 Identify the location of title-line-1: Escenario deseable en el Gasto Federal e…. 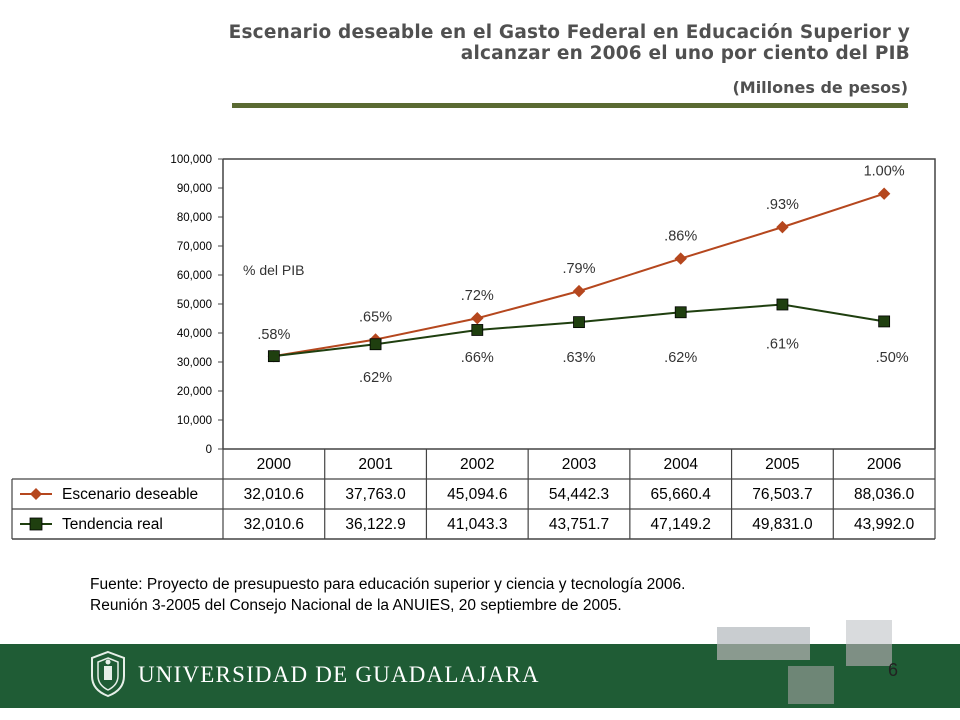
(569, 32).